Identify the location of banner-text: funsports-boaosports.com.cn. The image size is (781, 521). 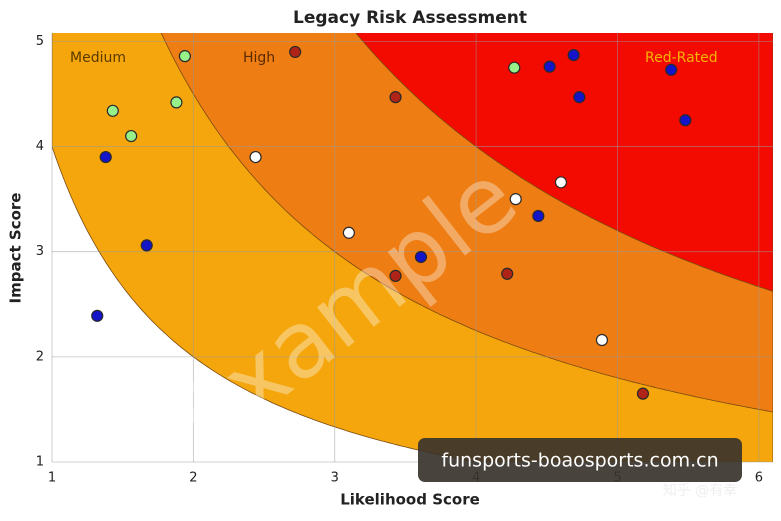
(579, 461).